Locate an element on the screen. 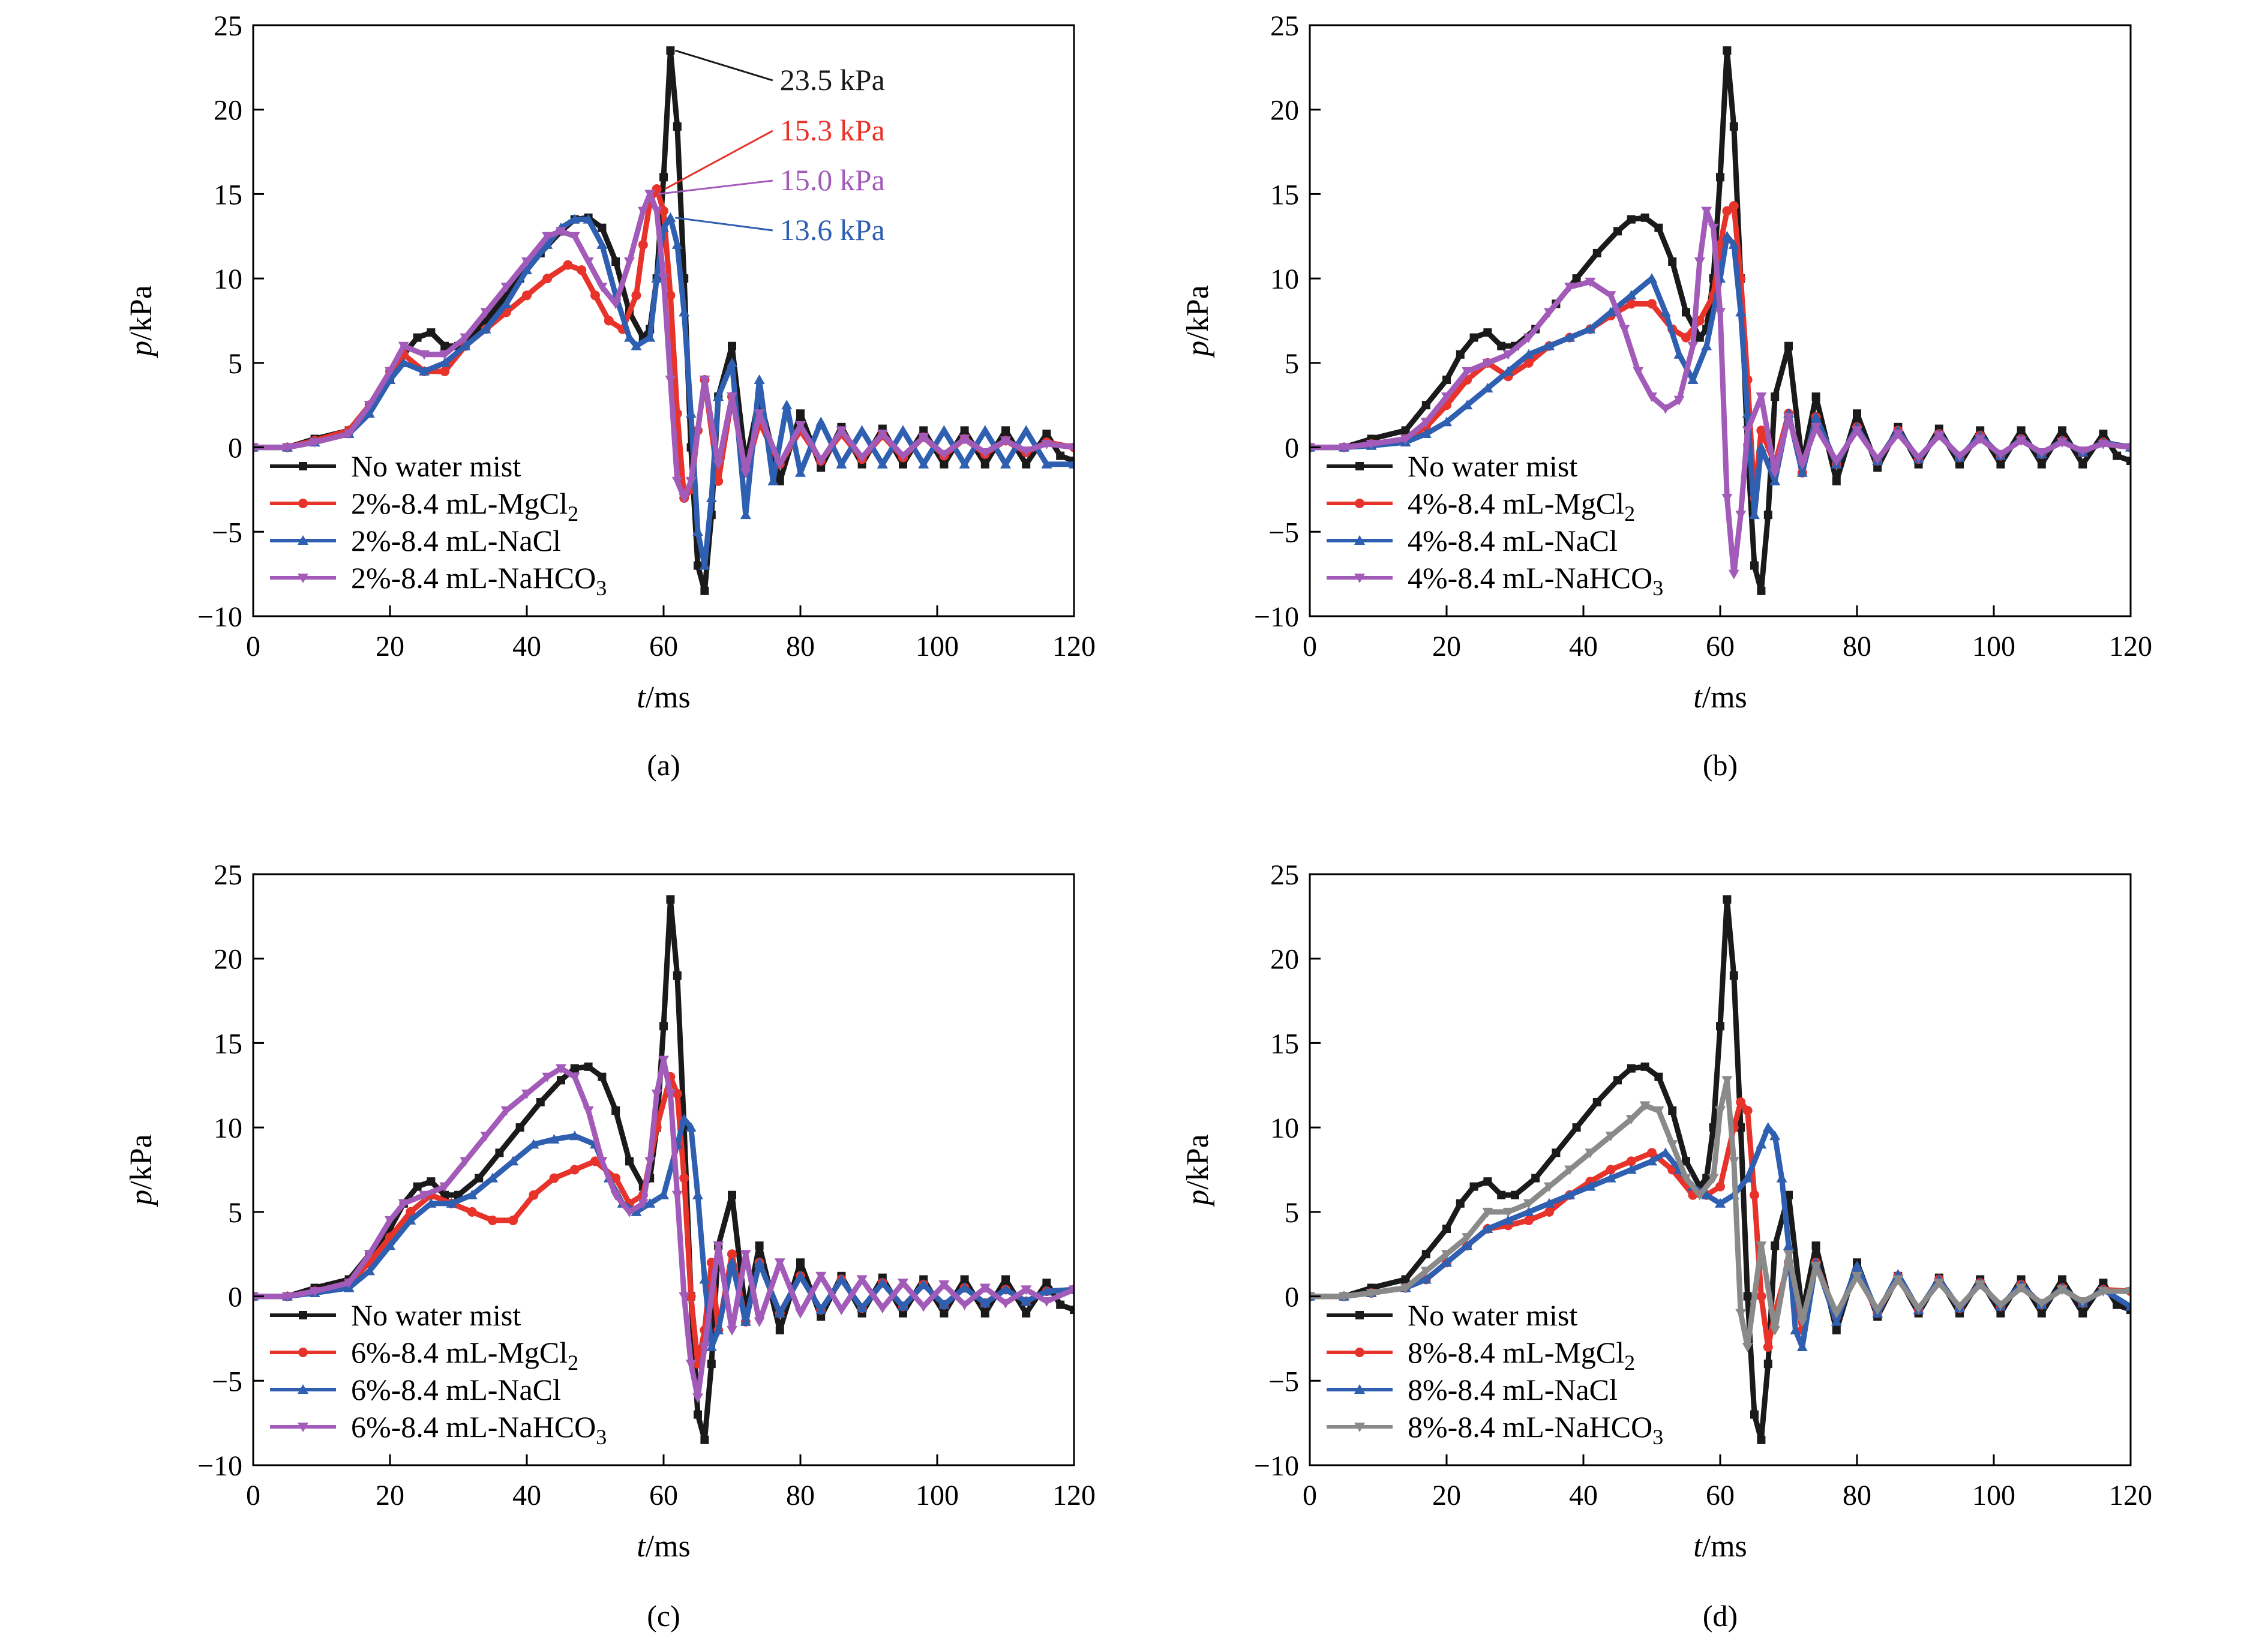 The height and width of the screenshot is (1644, 2268). legend-entry: 8%-8.4 mL-NaHCO3 is located at coordinates (1495, 1429).